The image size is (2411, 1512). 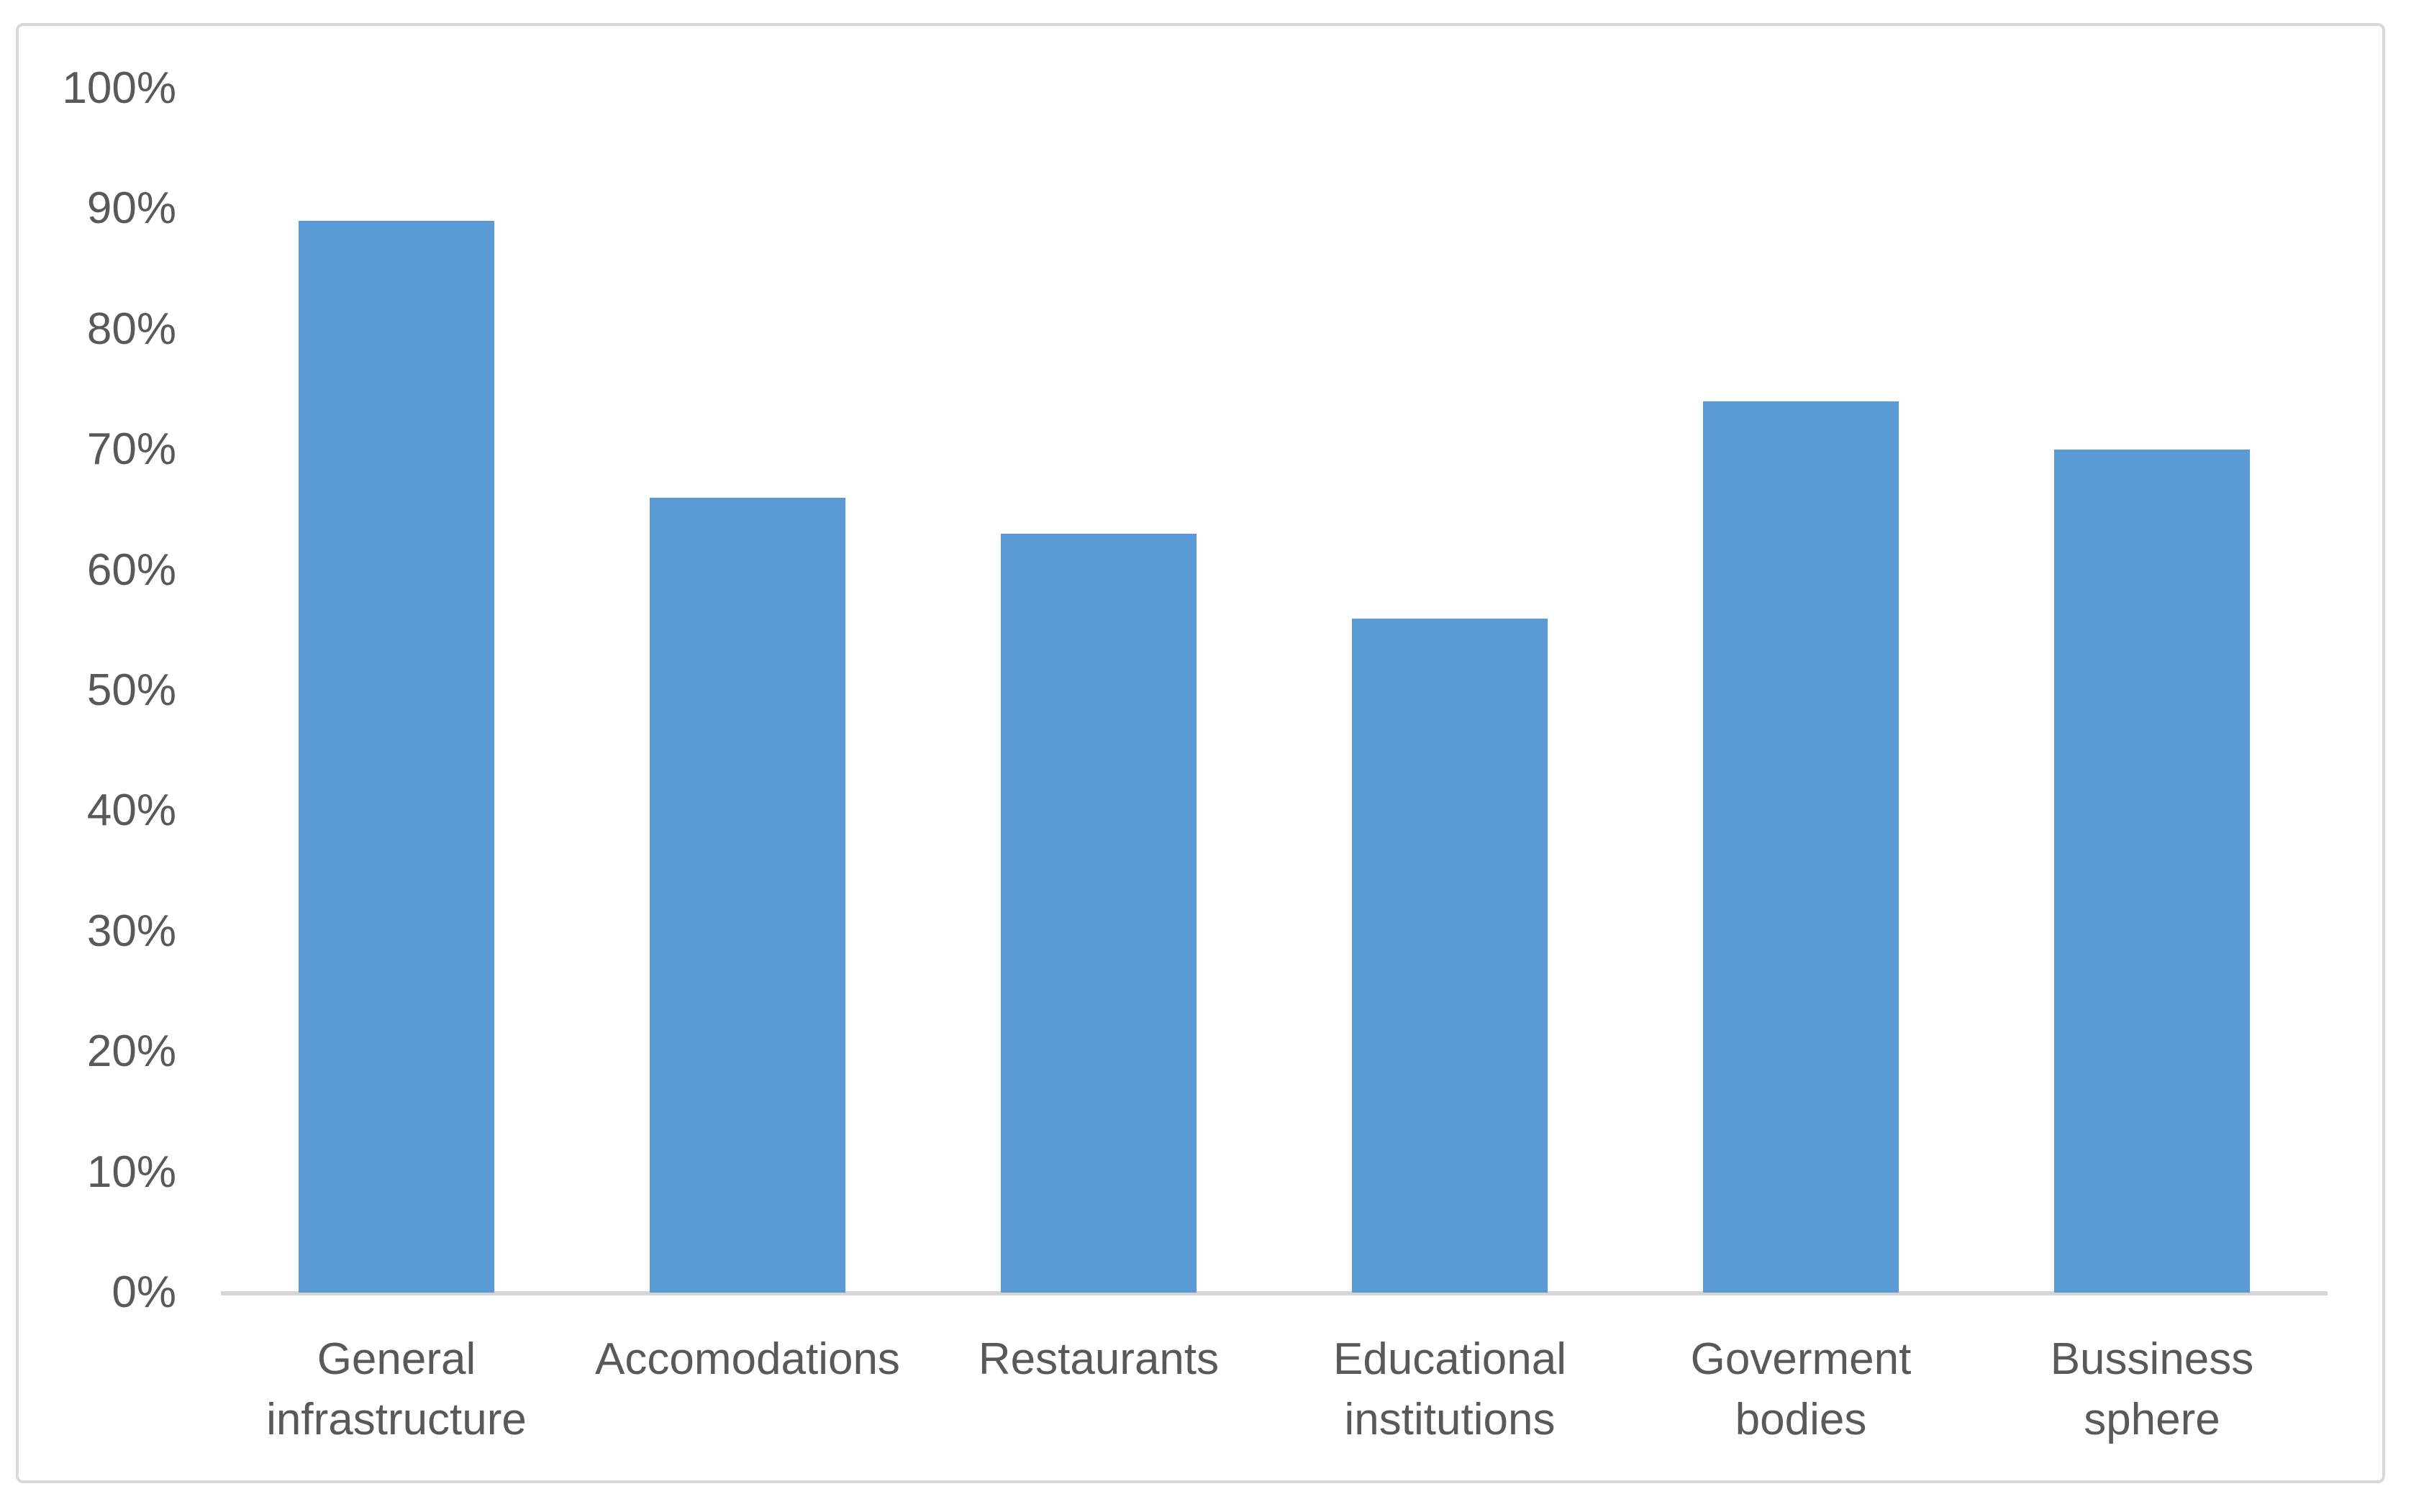 What do you see at coordinates (2152, 1389) in the screenshot?
I see `category-label-6: Bussiness sphere` at bounding box center [2152, 1389].